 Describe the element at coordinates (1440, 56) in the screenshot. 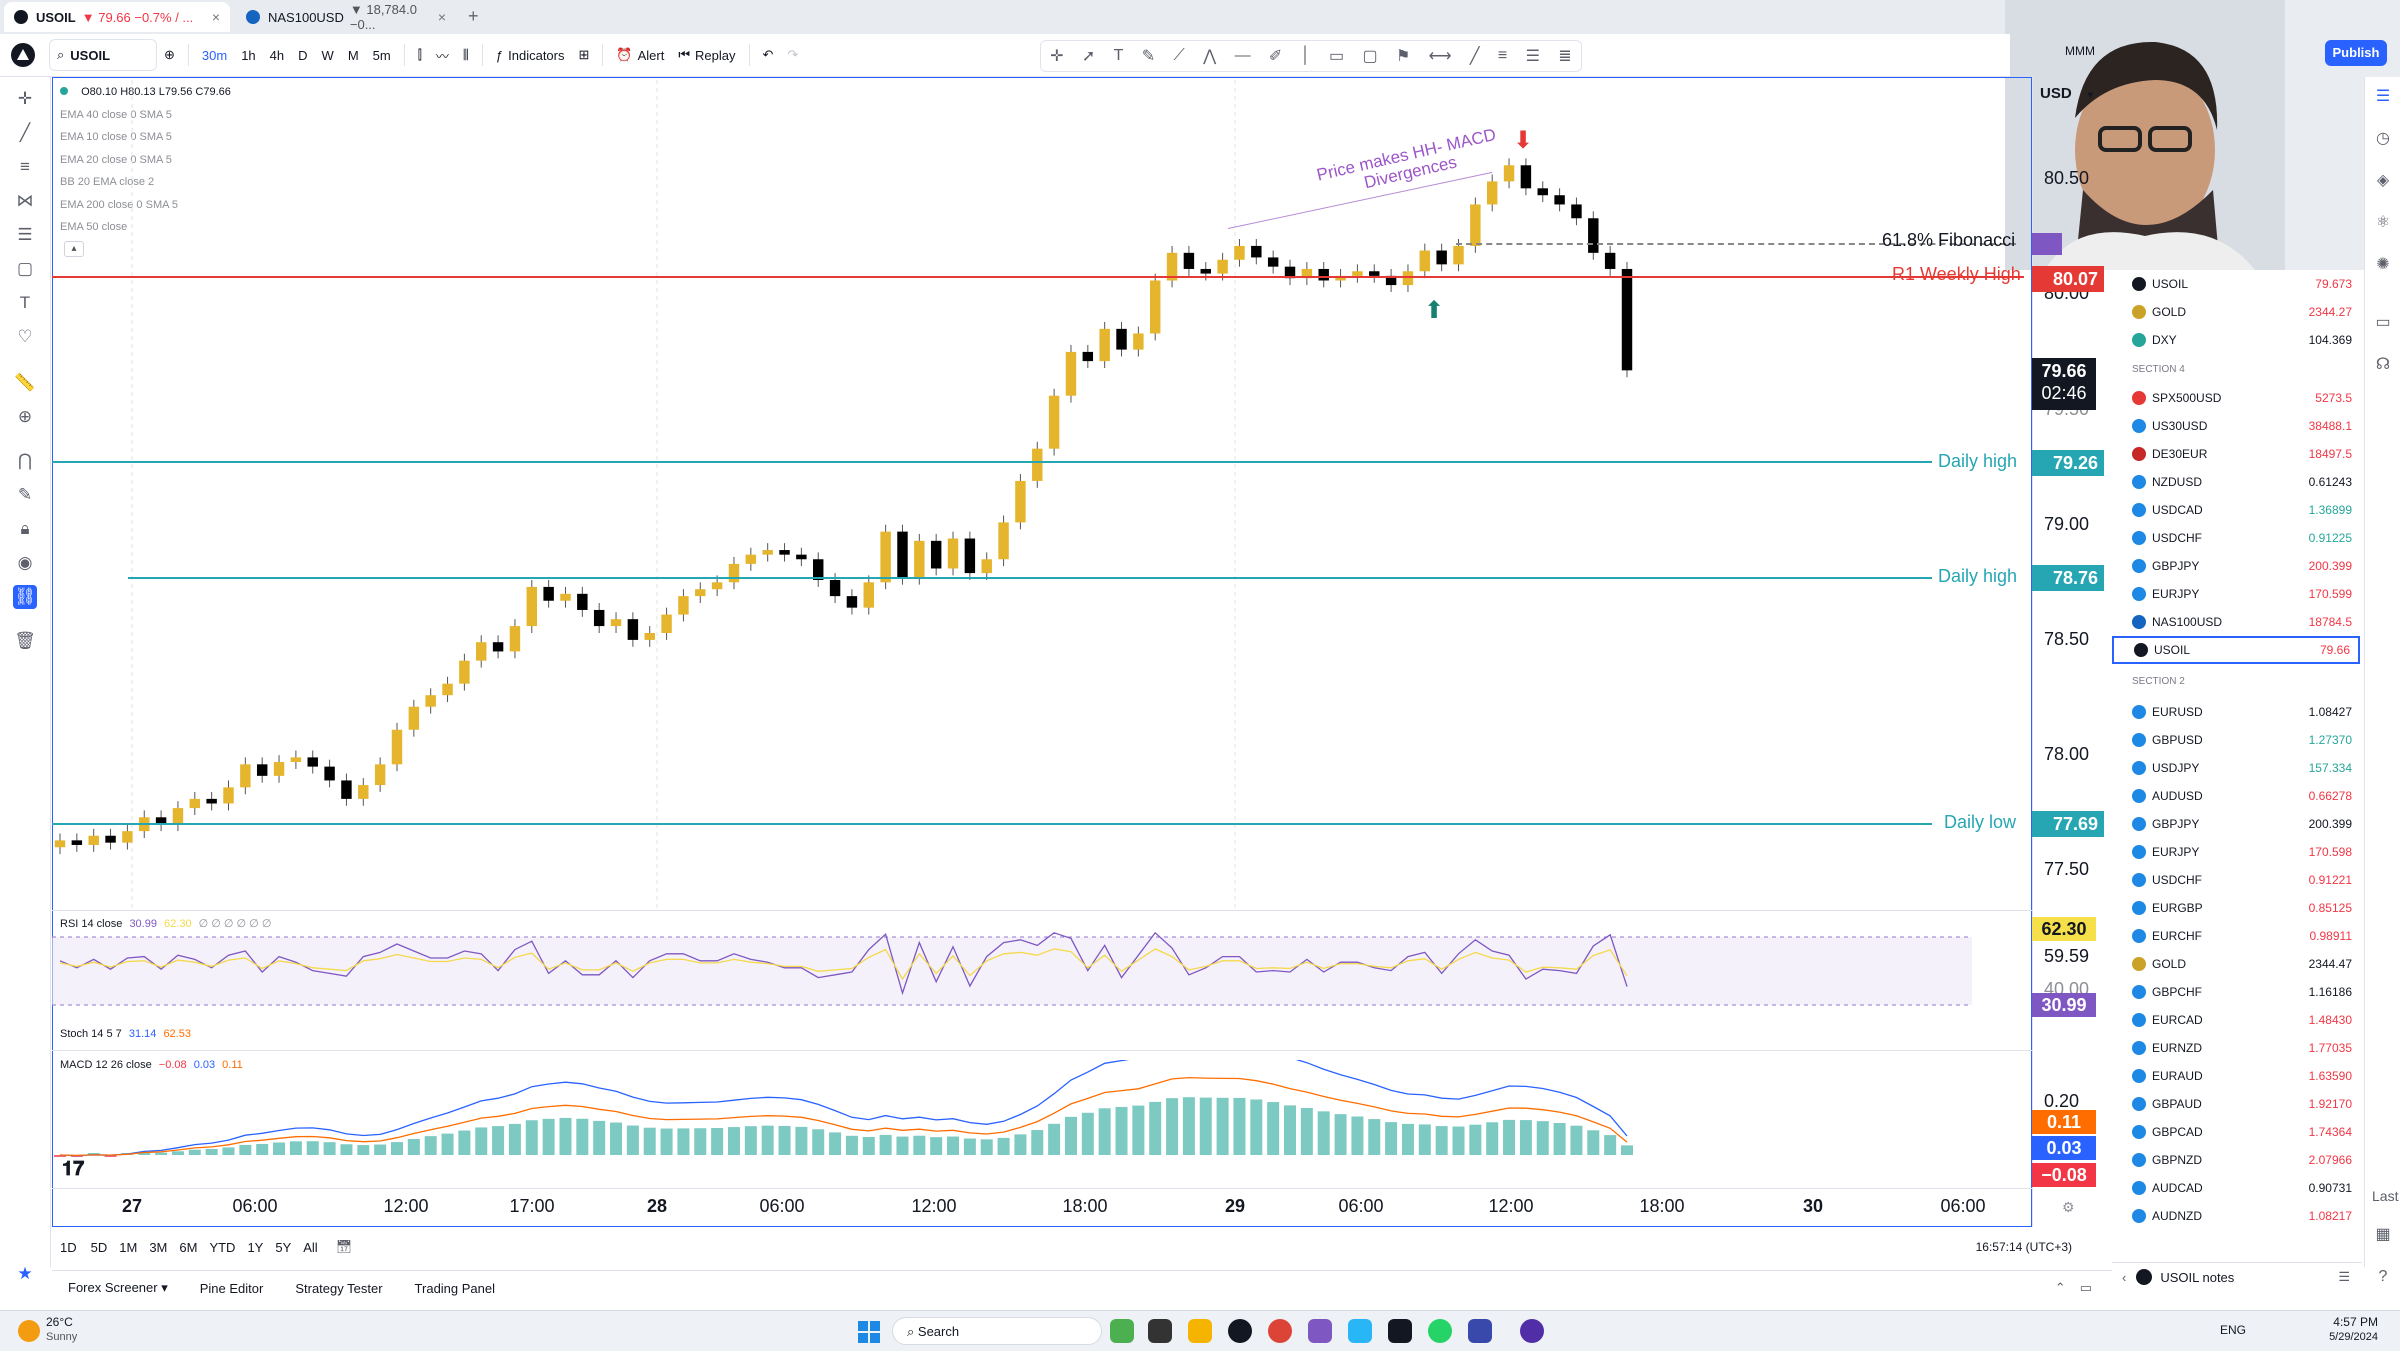

I see `measure-icon: ⟷` at that location.